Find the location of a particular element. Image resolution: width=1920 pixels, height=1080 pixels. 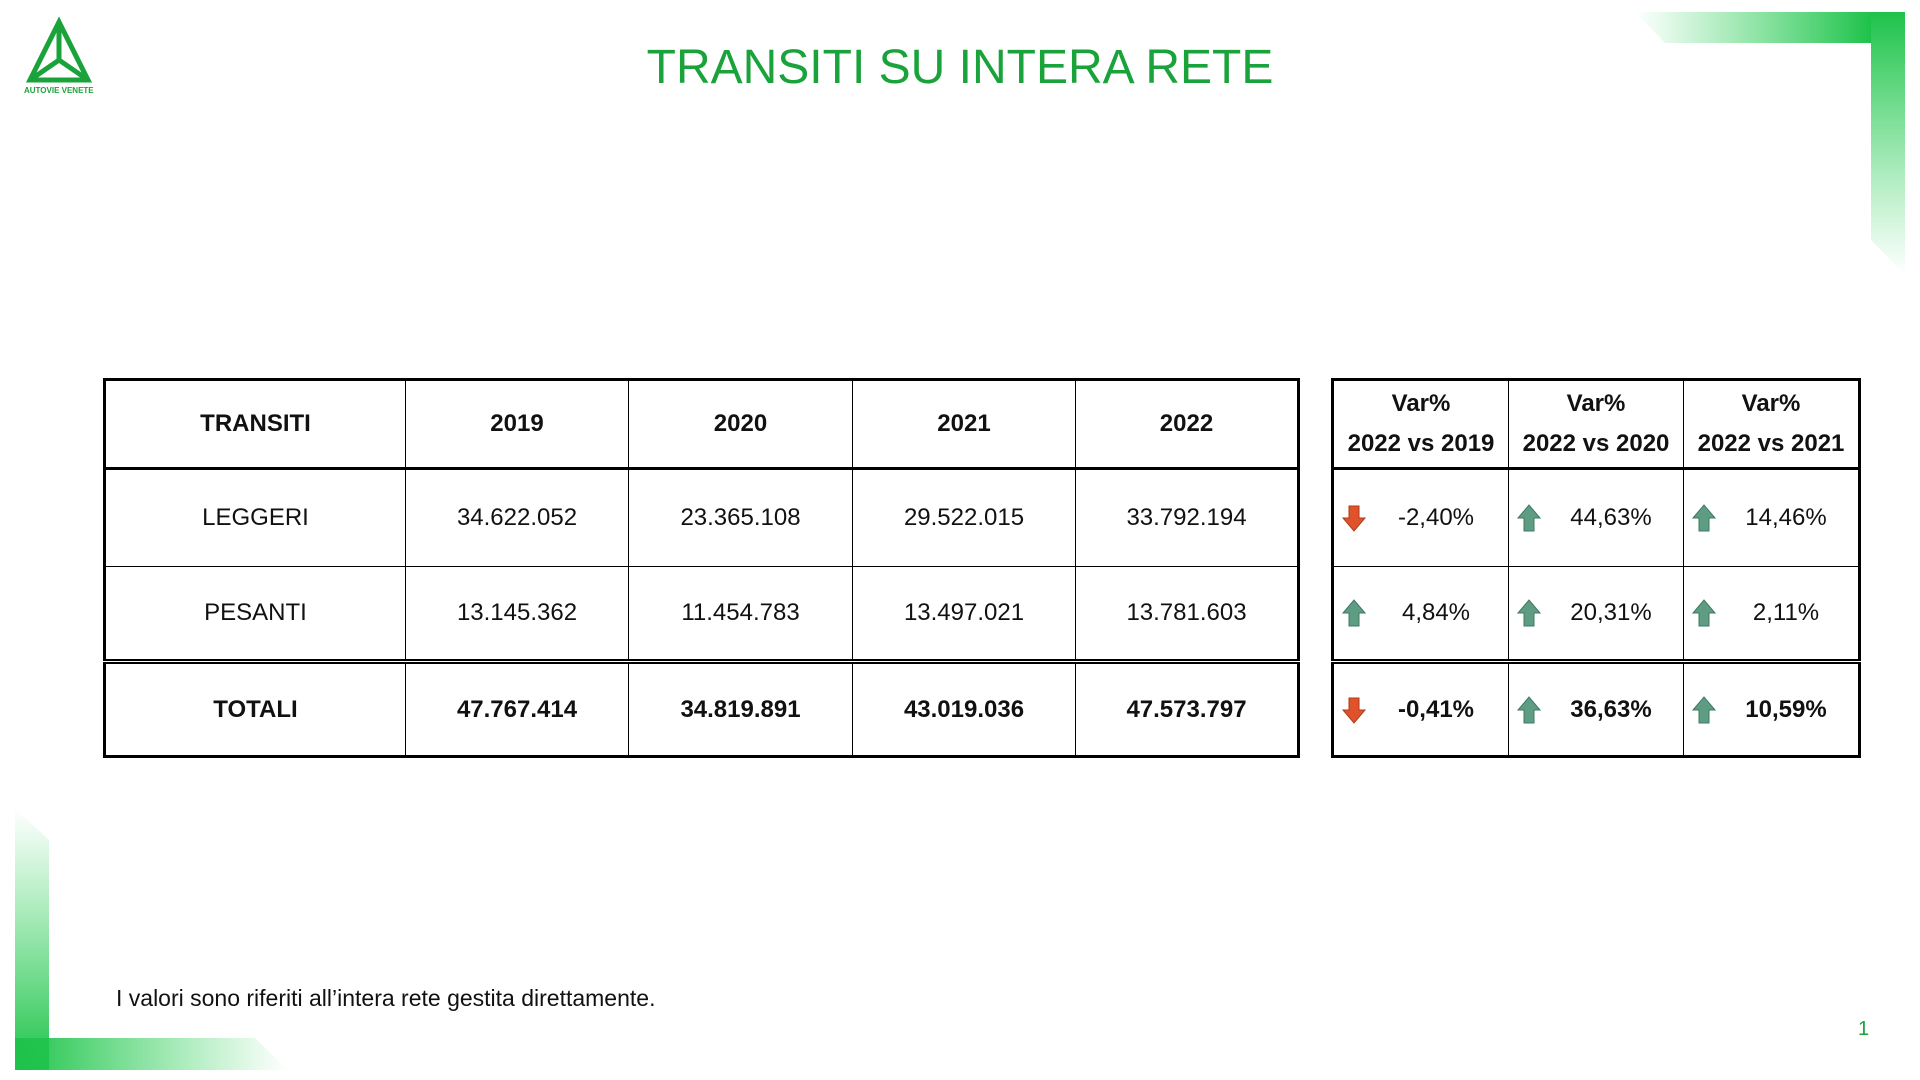

variation-value: -2,40% is located at coordinates (1436, 518).